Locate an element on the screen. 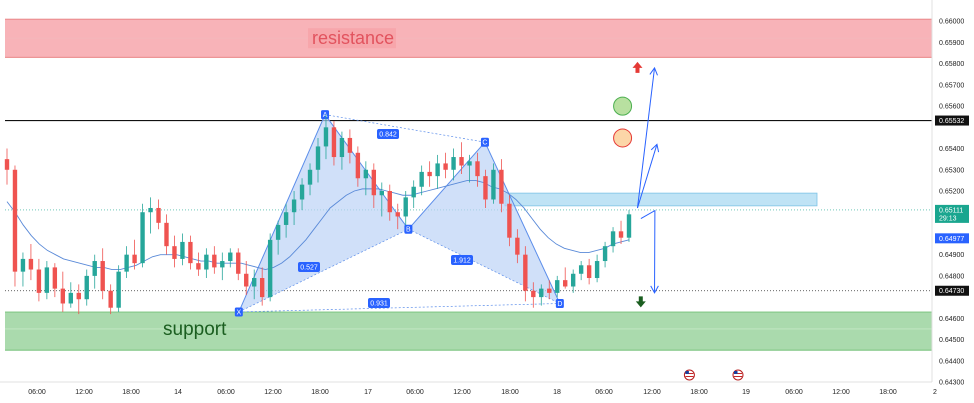 The width and height of the screenshot is (974, 403). x-tick-label: 17 is located at coordinates (368, 392).